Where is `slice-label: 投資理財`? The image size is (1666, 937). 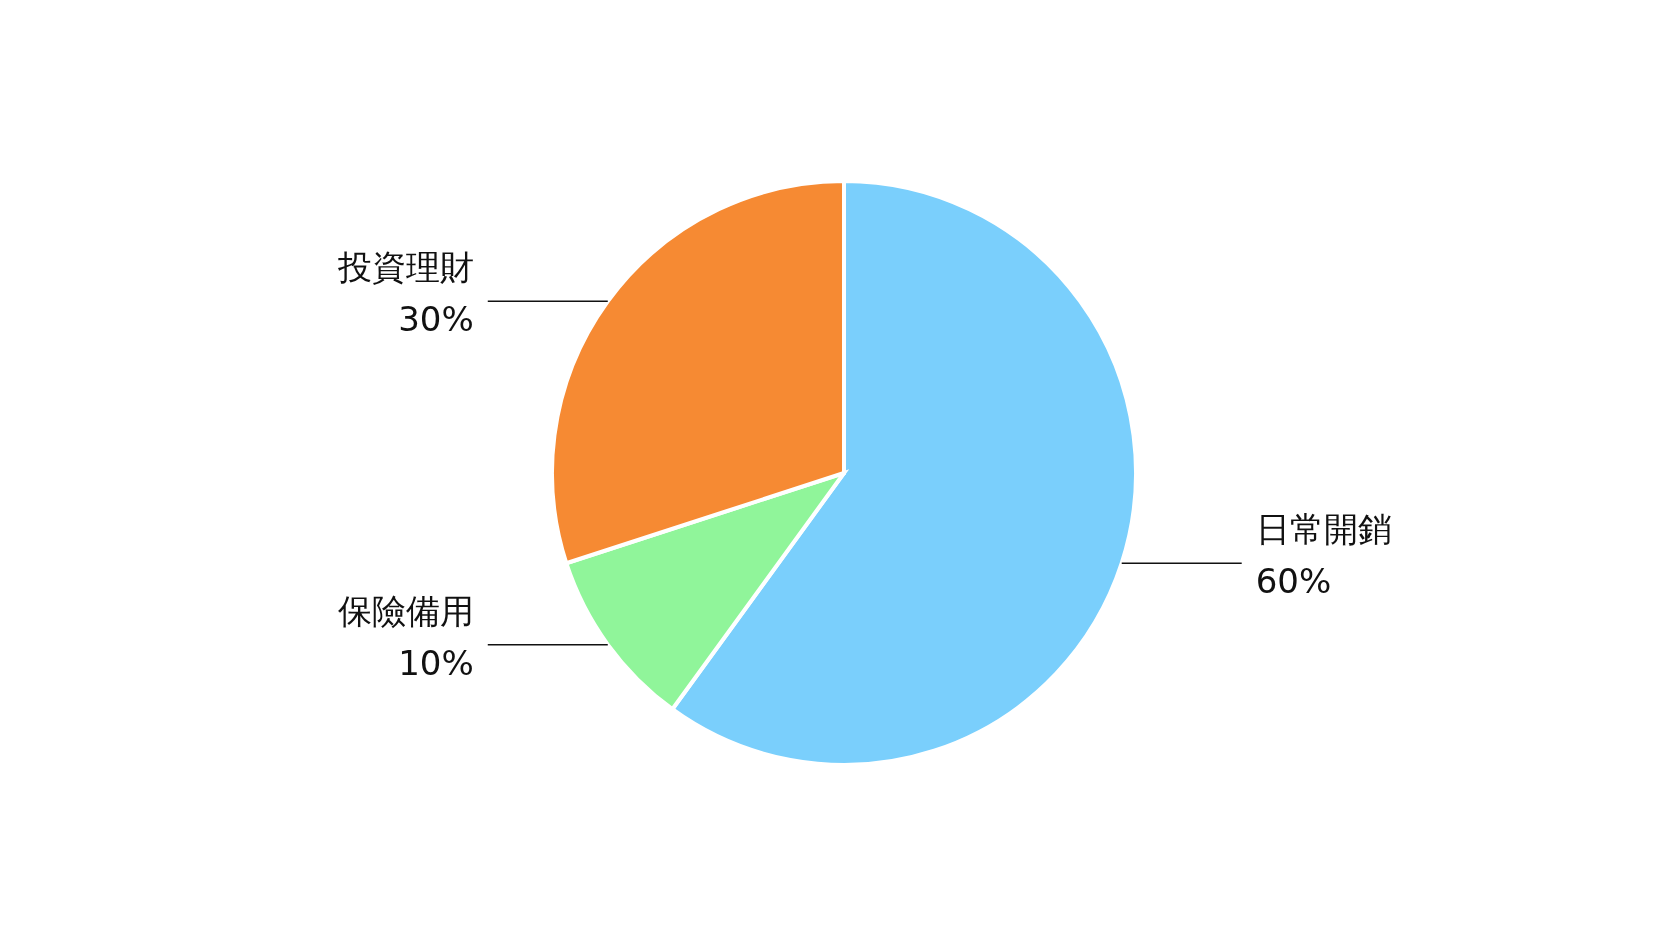
slice-label: 投資理財 is located at coordinates (405, 267).